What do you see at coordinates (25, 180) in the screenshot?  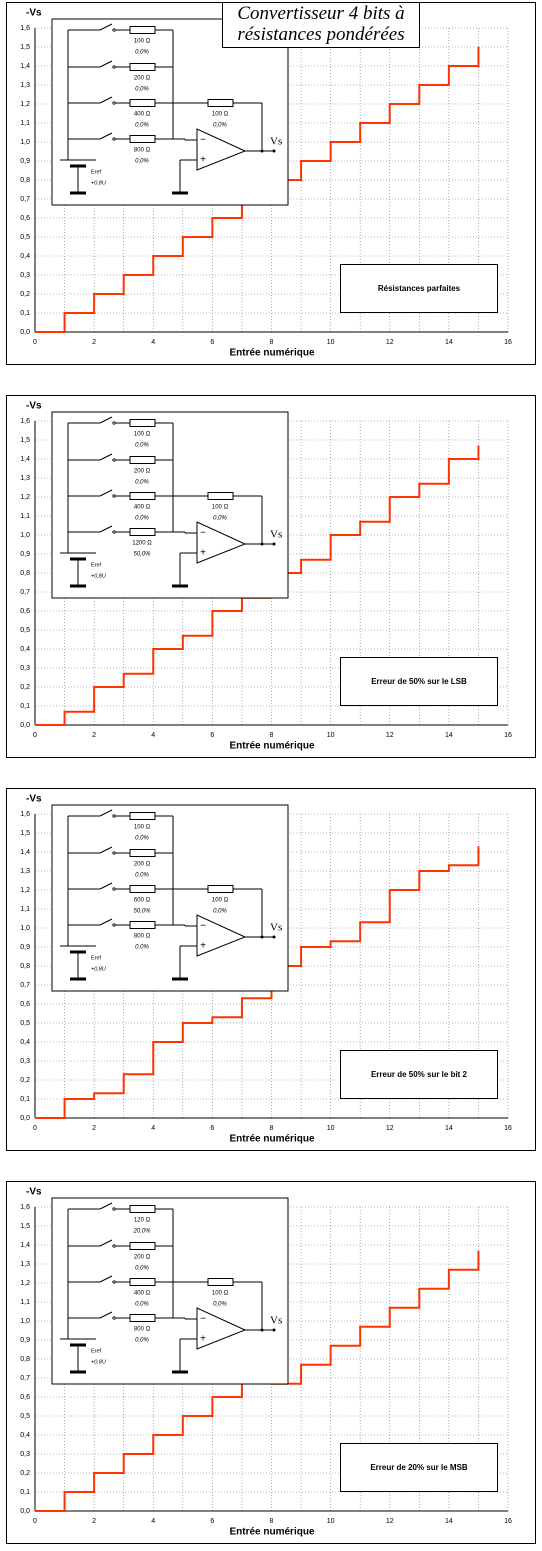 I see `y-tick-label: 0,8` at bounding box center [25, 180].